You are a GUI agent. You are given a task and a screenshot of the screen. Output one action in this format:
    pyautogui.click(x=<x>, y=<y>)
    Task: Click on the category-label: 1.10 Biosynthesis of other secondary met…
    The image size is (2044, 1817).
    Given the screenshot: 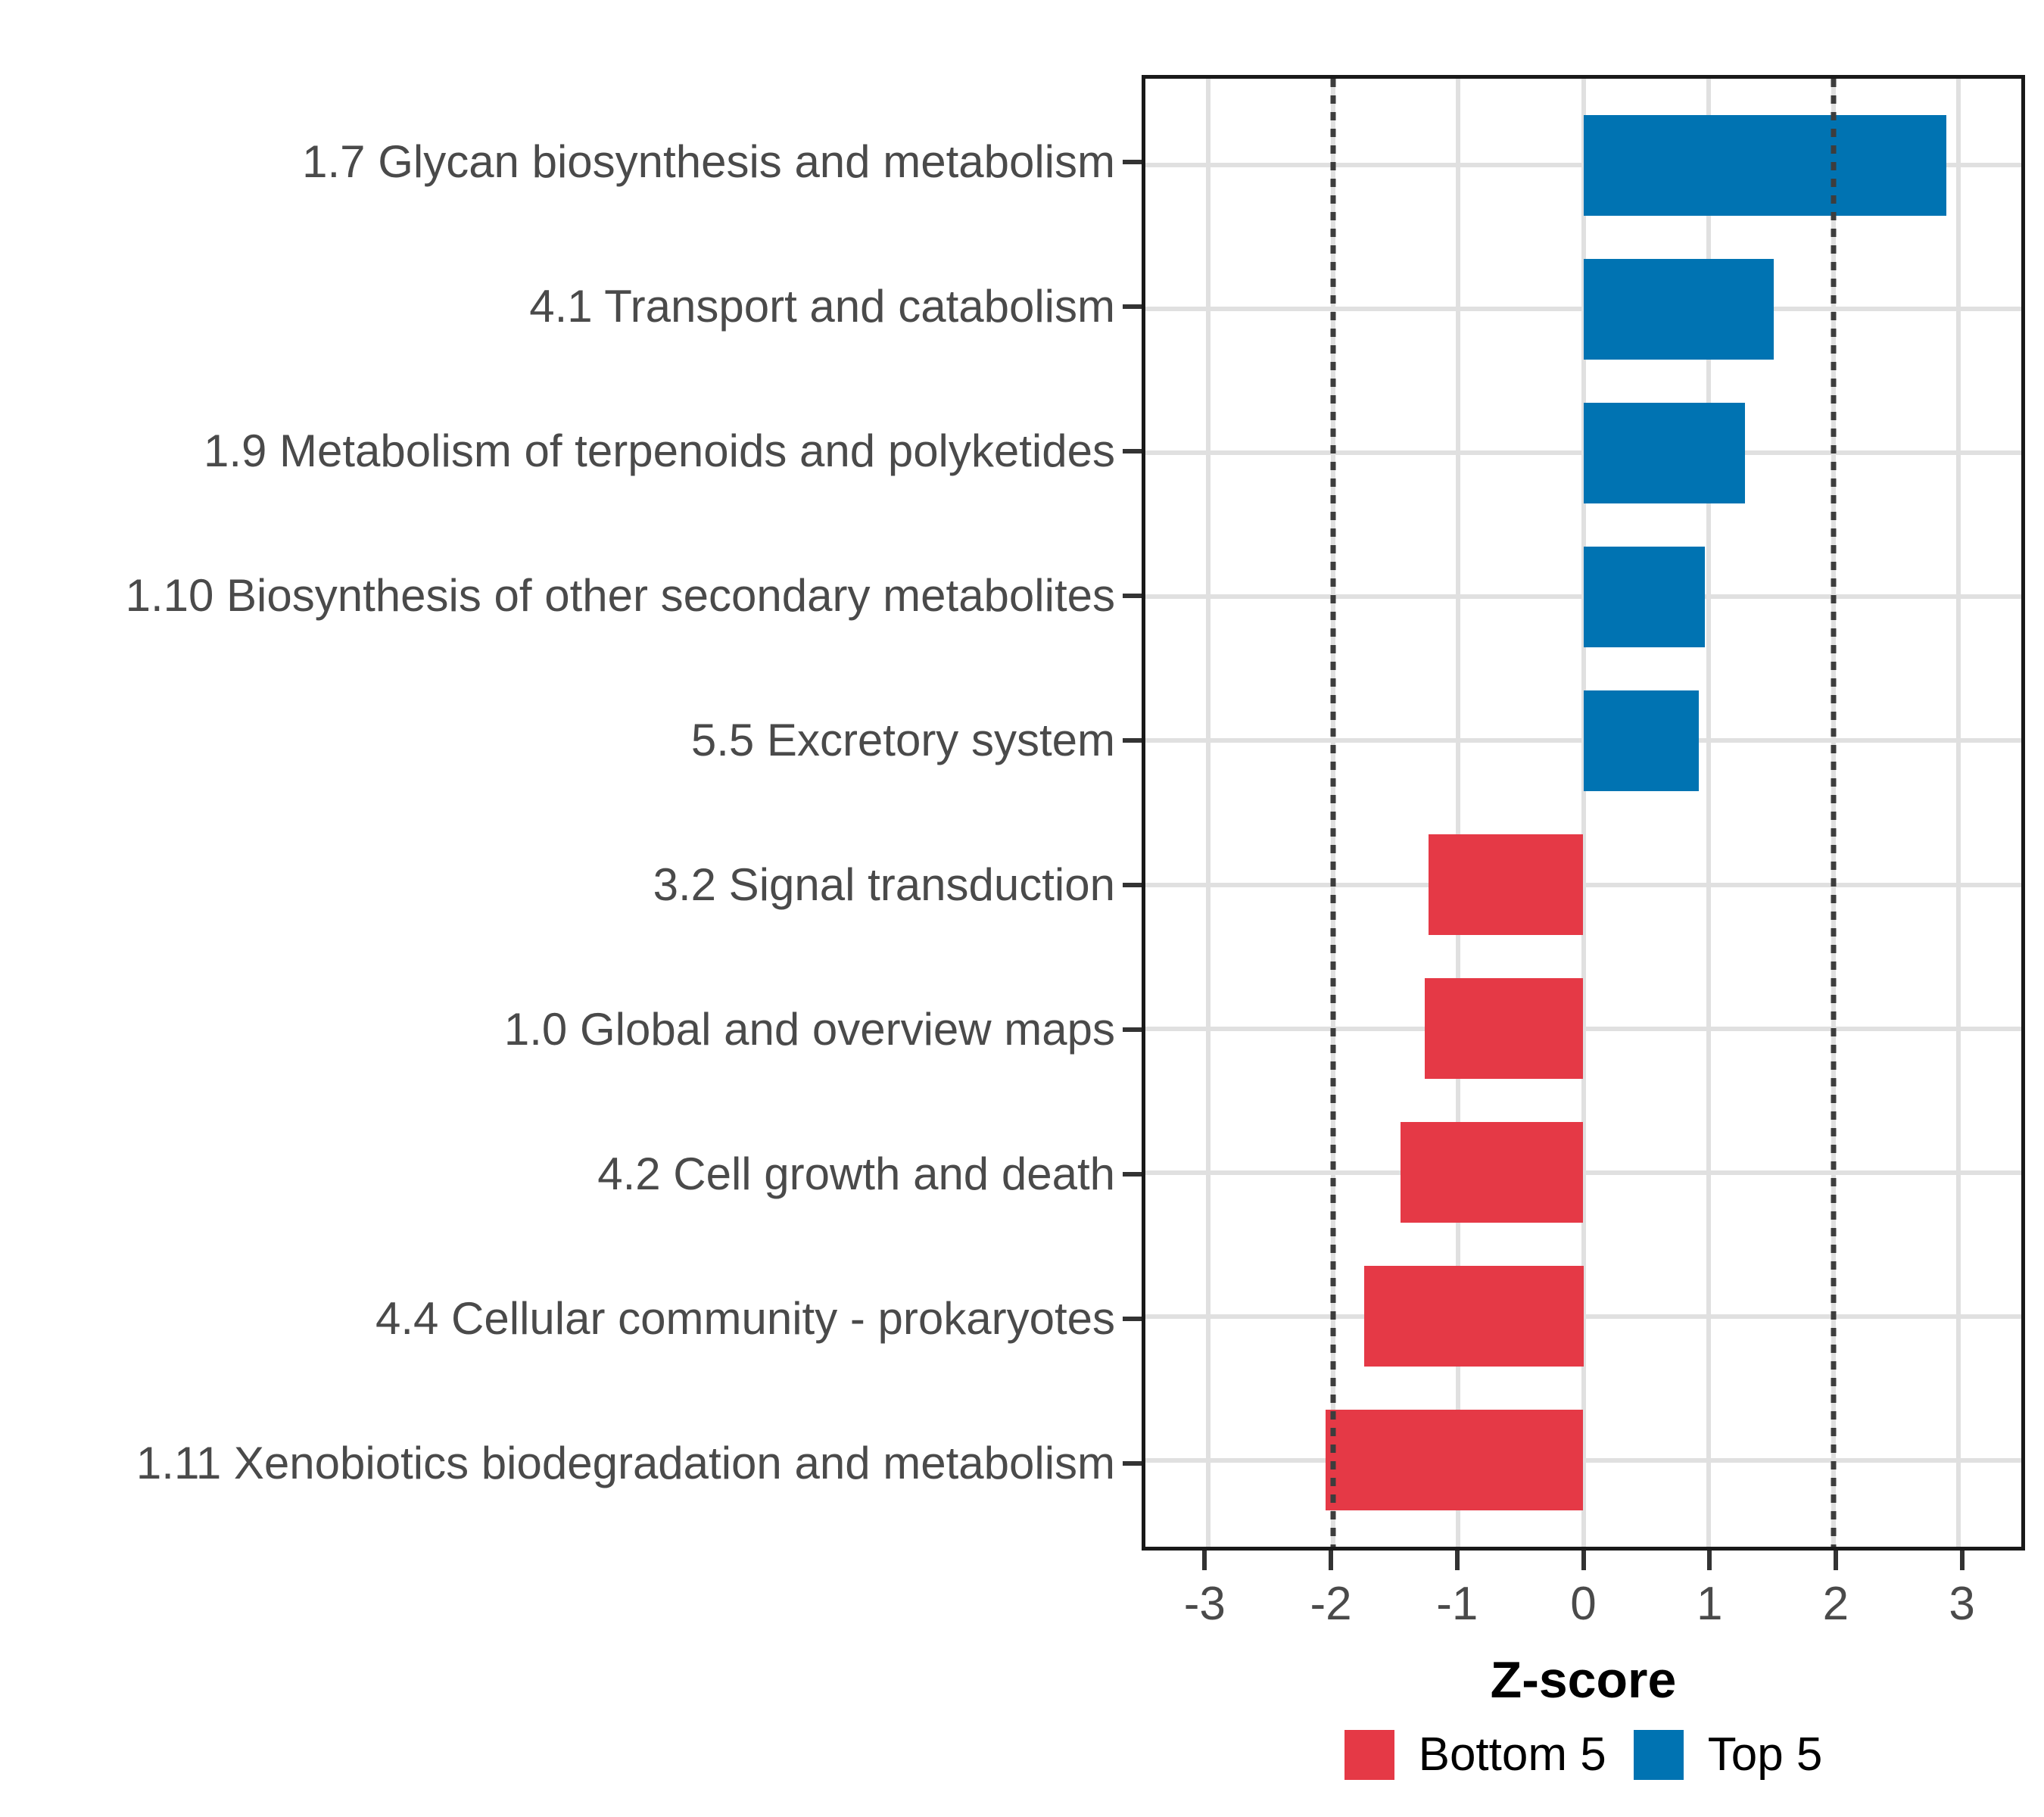 What is the action you would take?
    pyautogui.click(x=620, y=595)
    